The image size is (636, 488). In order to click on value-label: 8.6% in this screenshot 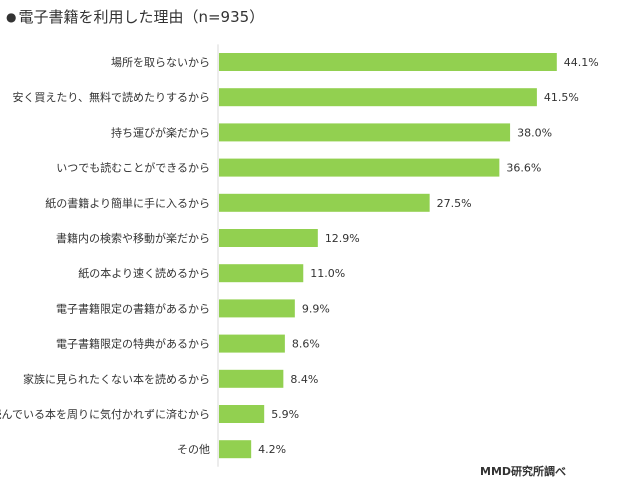, I will do `click(306, 344)`.